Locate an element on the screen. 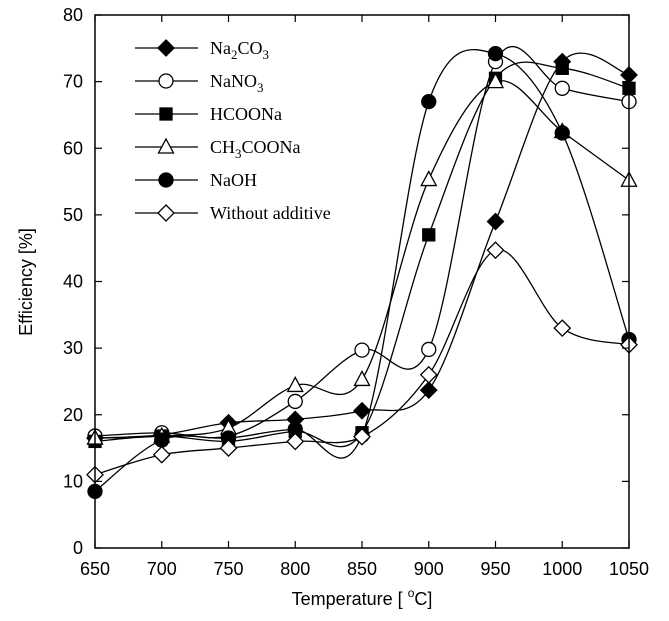 The height and width of the screenshot is (621, 669). x-tick-label: 750 is located at coordinates (228, 569).